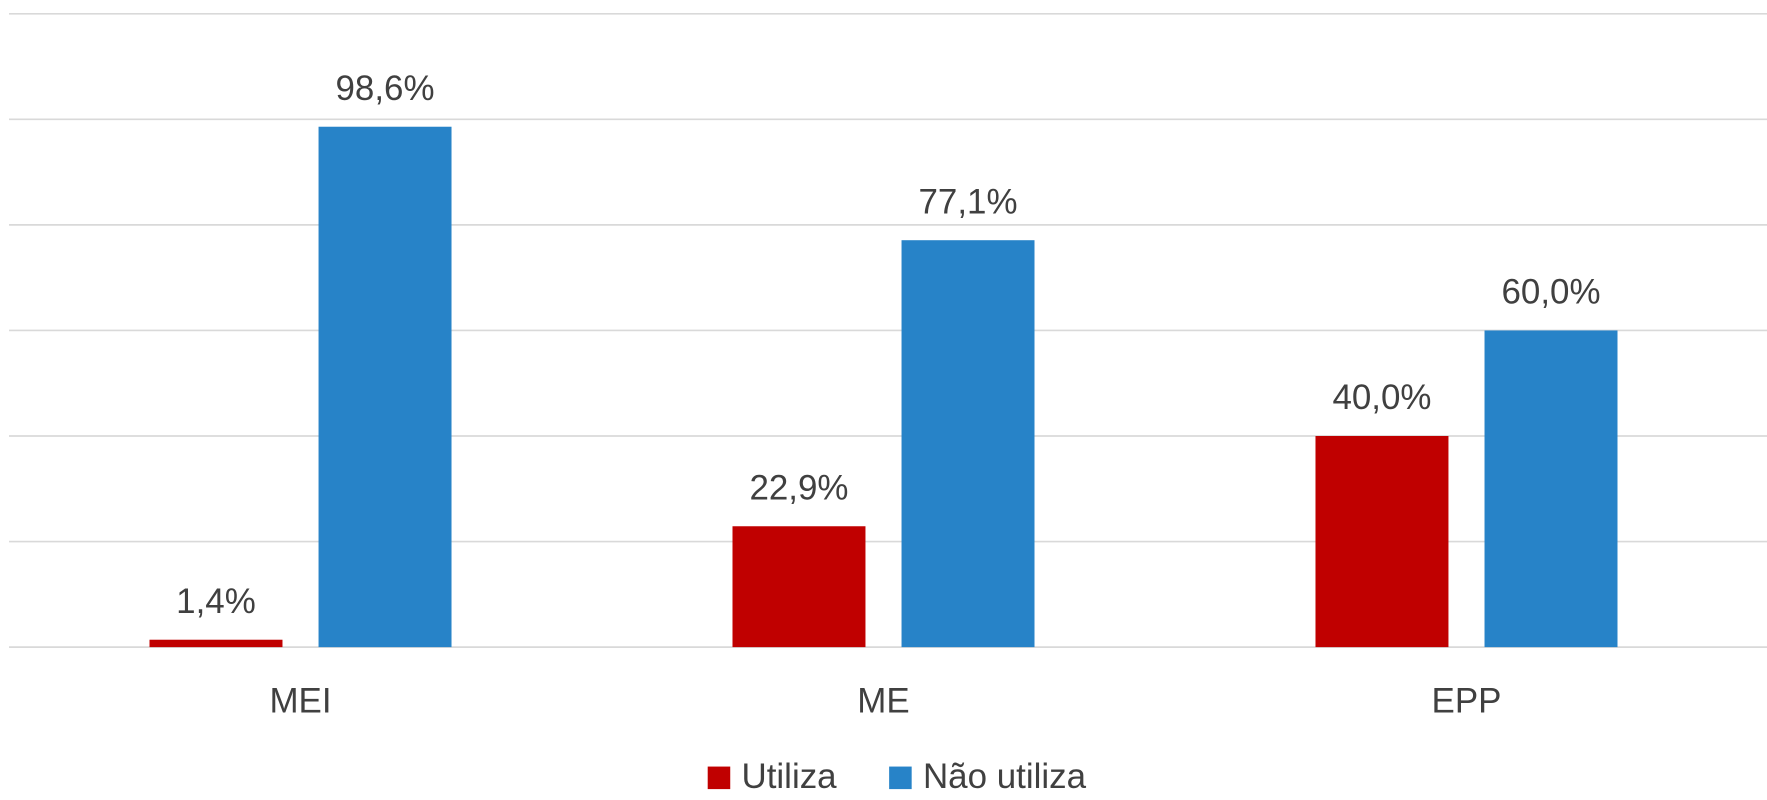 The width and height of the screenshot is (1767, 800). Describe the element at coordinates (968, 201) in the screenshot. I see `data-label: 77,1%` at that location.